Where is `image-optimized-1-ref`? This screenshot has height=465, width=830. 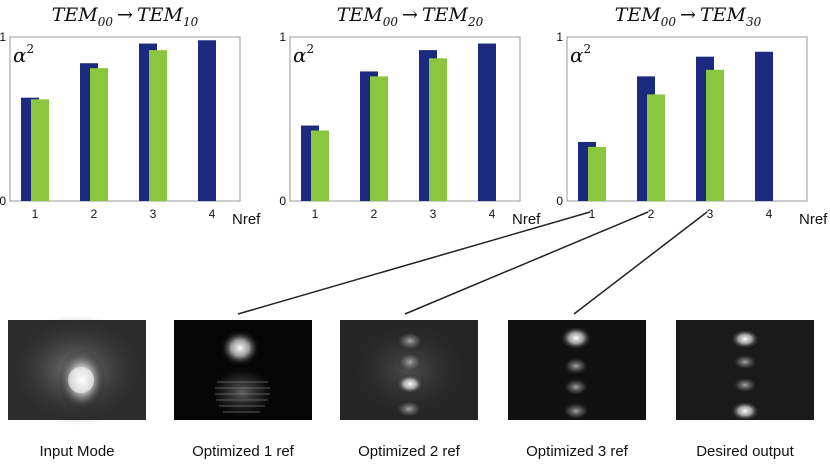 image-optimized-1-ref is located at coordinates (243, 370).